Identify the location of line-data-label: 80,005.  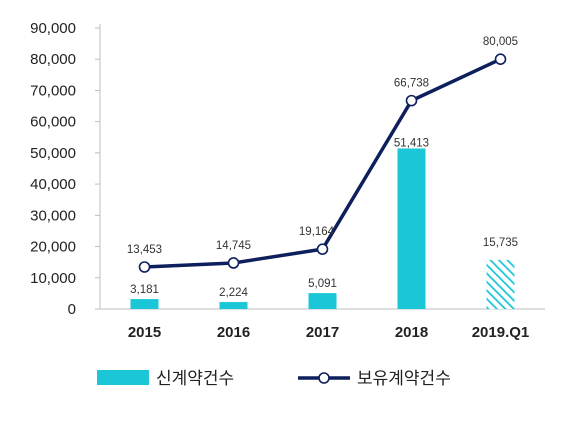
(500, 42).